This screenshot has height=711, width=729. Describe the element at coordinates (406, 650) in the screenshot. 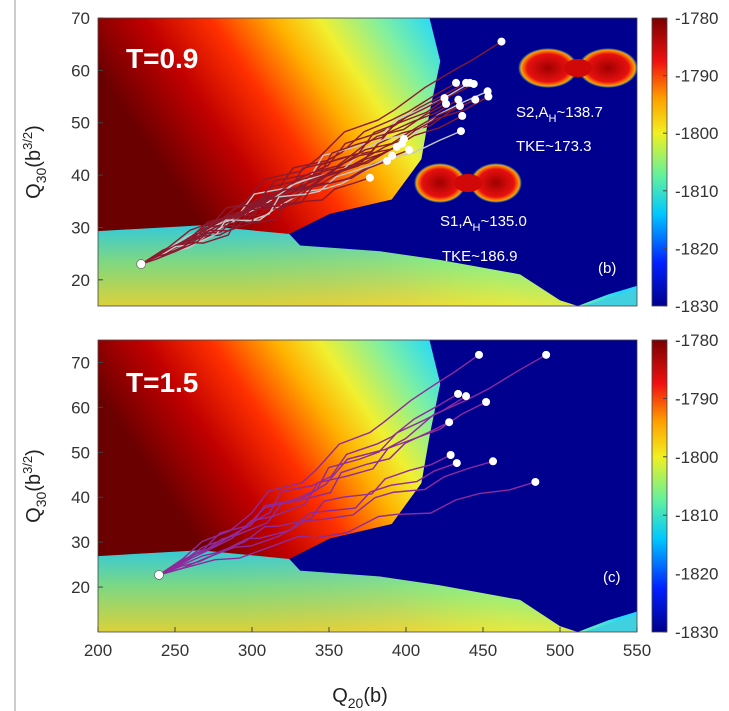

I see `x-tick-label: 400` at that location.